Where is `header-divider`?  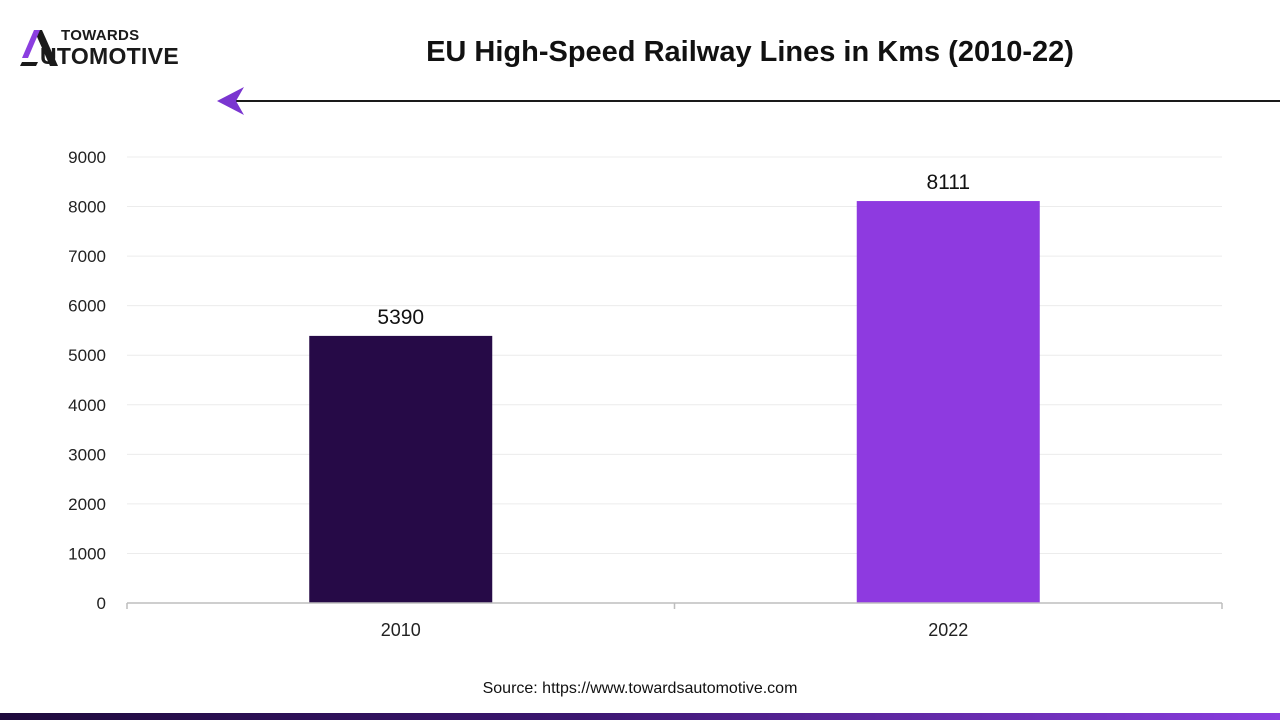 header-divider is located at coordinates (758, 101).